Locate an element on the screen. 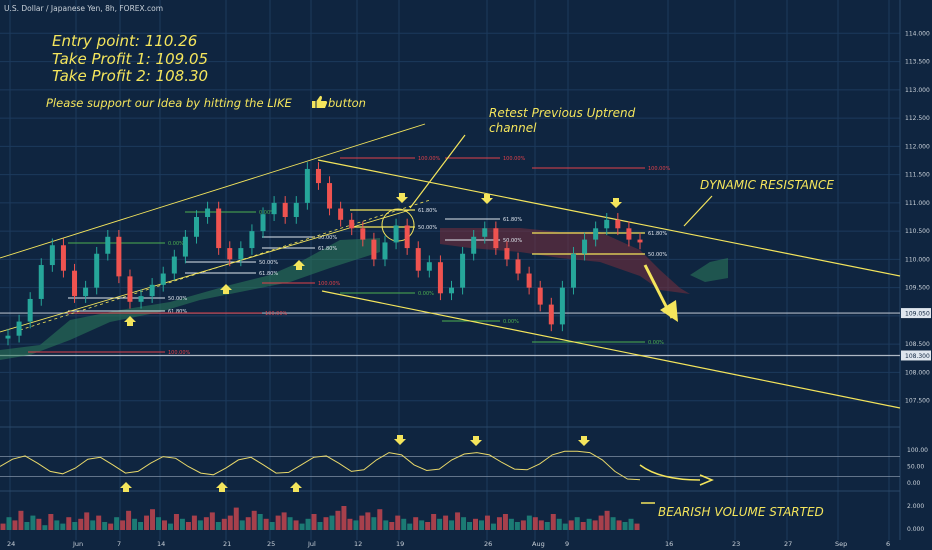  osc-tick-label: 100.00 is located at coordinates (917, 450).